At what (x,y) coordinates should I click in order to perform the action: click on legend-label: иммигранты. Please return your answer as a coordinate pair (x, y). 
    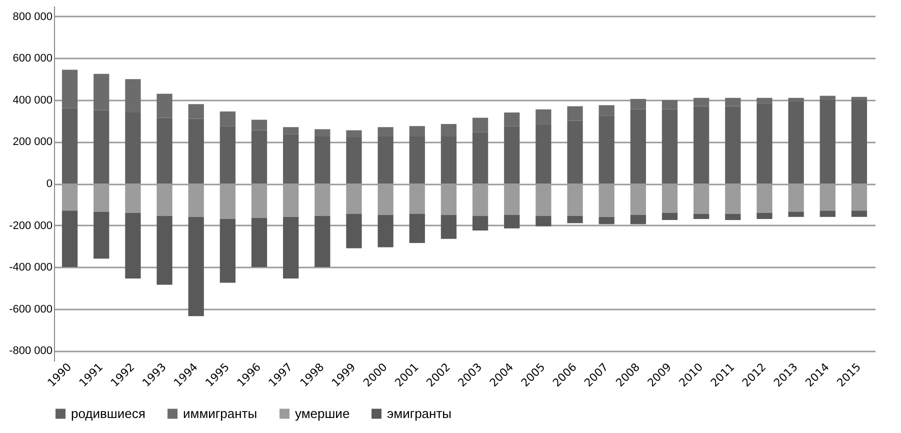
    Looking at the image, I should click on (220, 413).